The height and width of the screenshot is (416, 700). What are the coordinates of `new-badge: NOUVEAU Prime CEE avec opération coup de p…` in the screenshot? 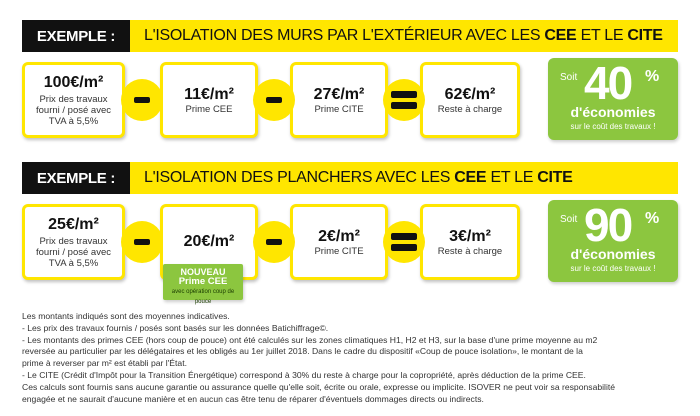 It's located at (203, 284).